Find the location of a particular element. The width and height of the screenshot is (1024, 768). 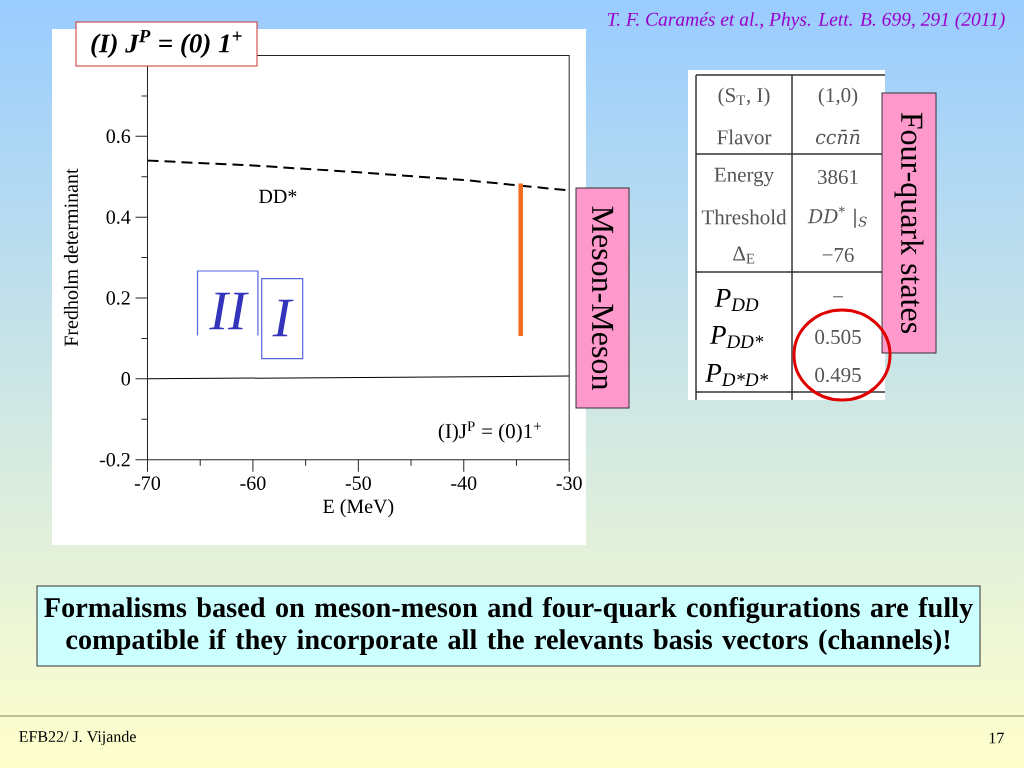

text: ccn̄n̄ is located at coordinates (837, 137).